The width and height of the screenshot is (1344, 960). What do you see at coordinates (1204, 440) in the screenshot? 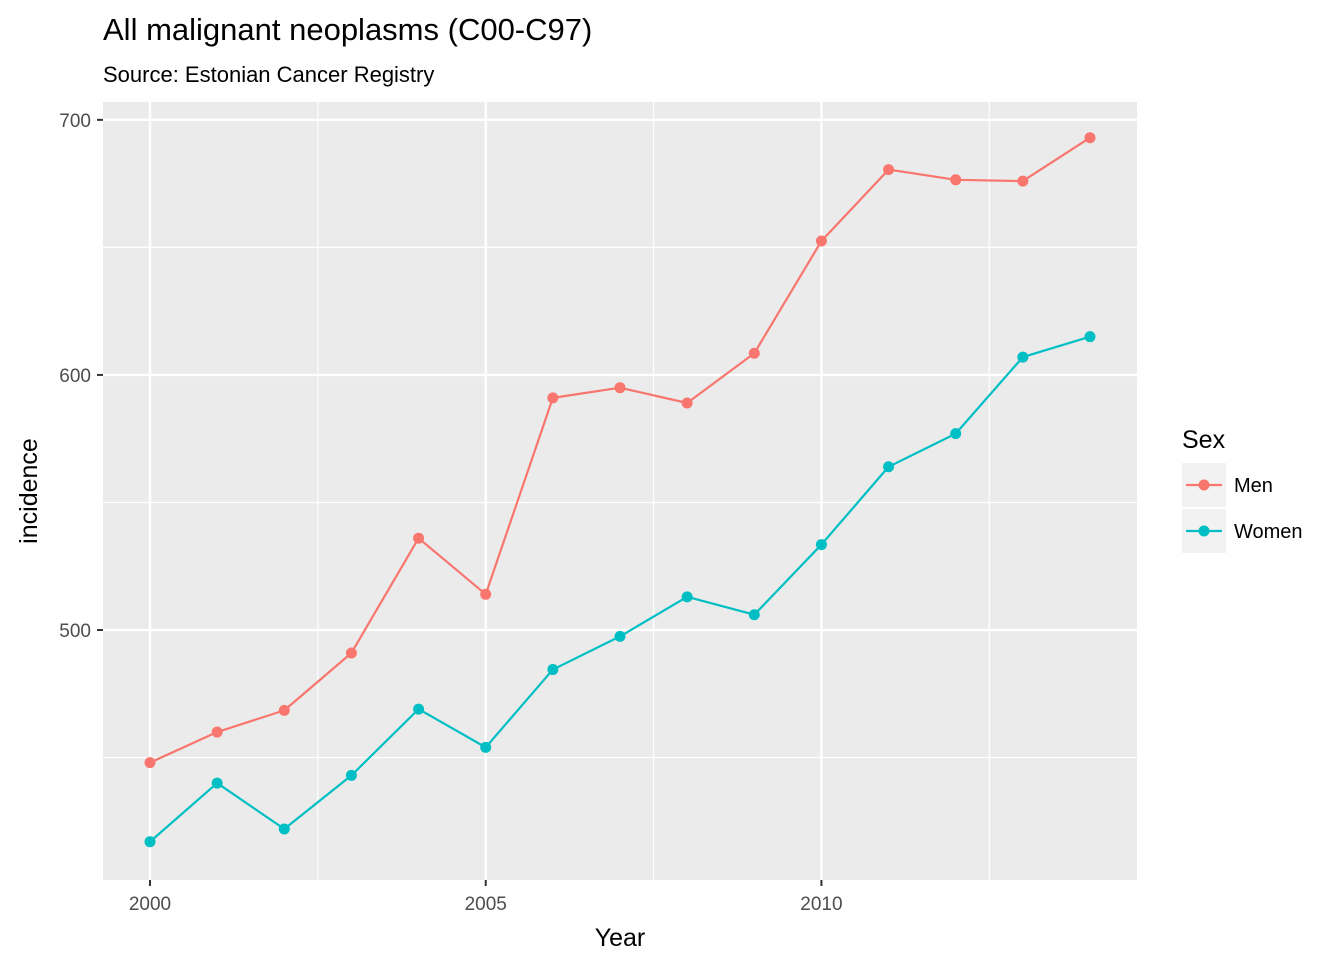
I see `legend-title: Sex` at bounding box center [1204, 440].